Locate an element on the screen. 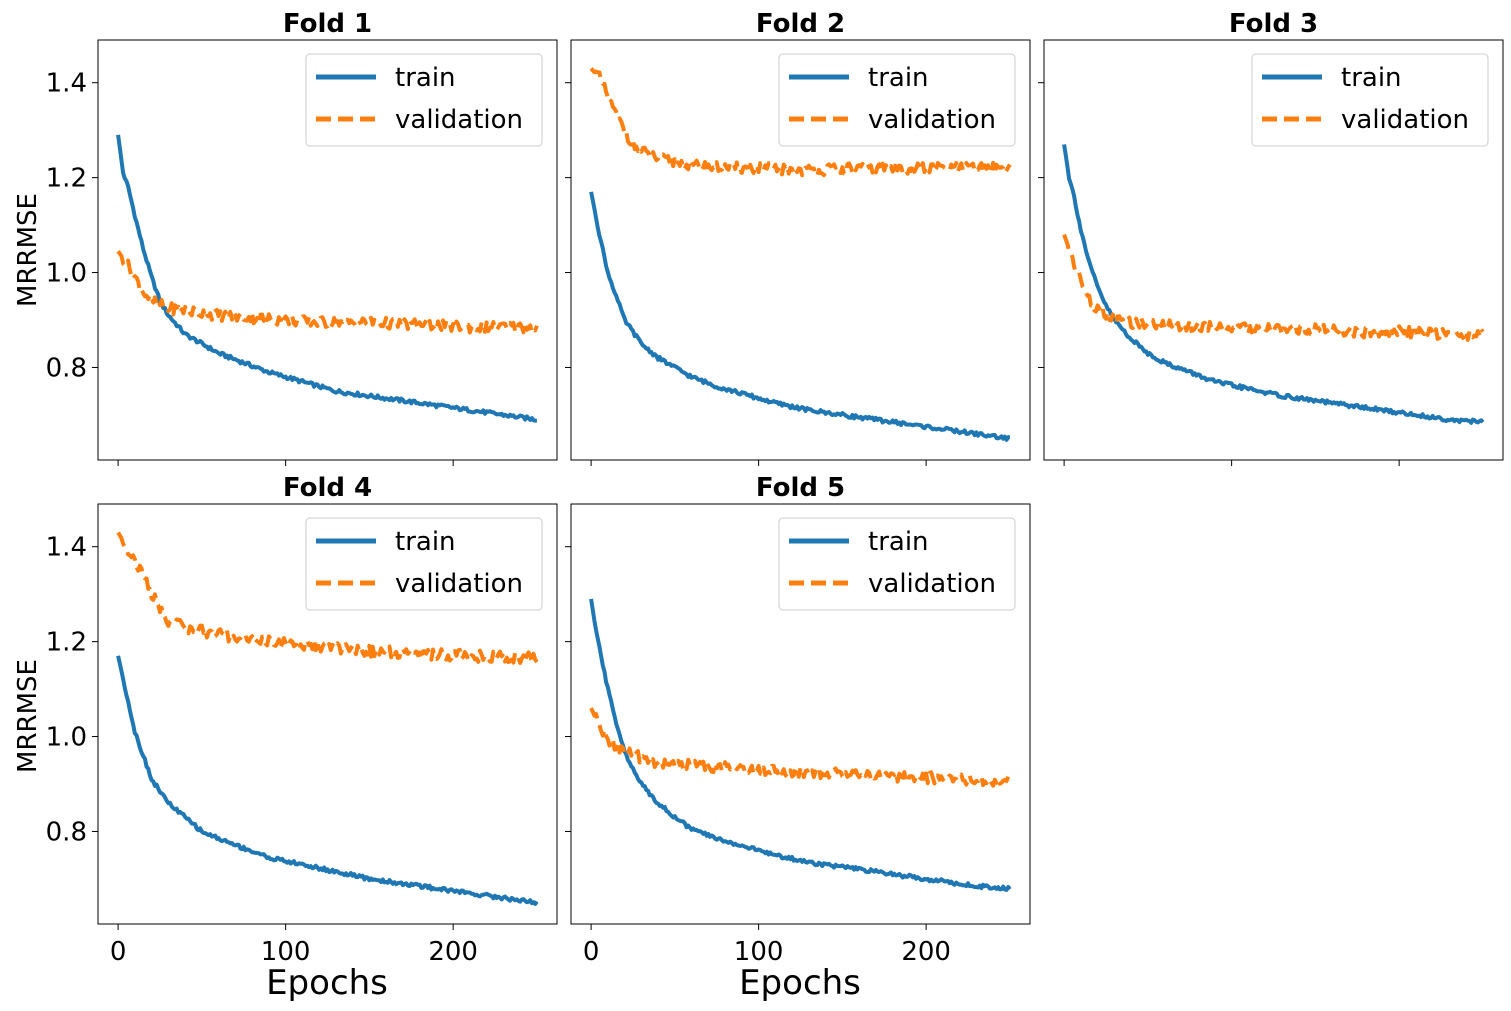  legend-fold-4: train validation is located at coordinates (424, 564).